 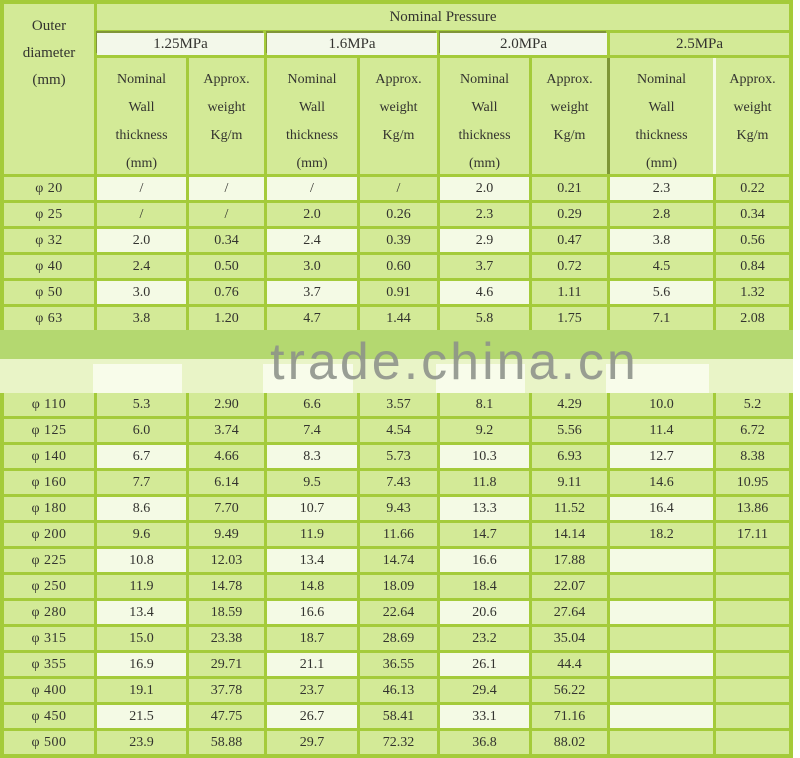 What do you see at coordinates (49, 214) in the screenshot?
I see `diameter-cell: φ 25` at bounding box center [49, 214].